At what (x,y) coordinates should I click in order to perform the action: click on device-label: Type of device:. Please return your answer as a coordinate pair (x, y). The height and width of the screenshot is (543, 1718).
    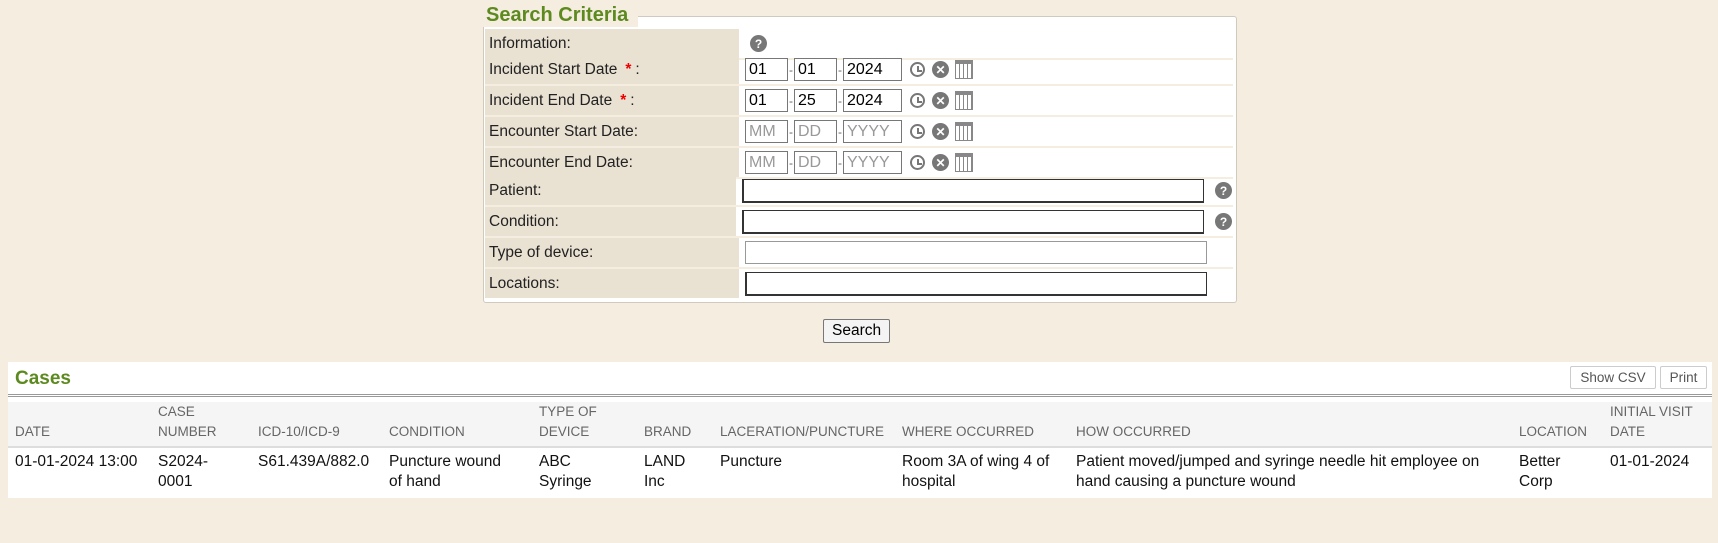
    Looking at the image, I should click on (612, 252).